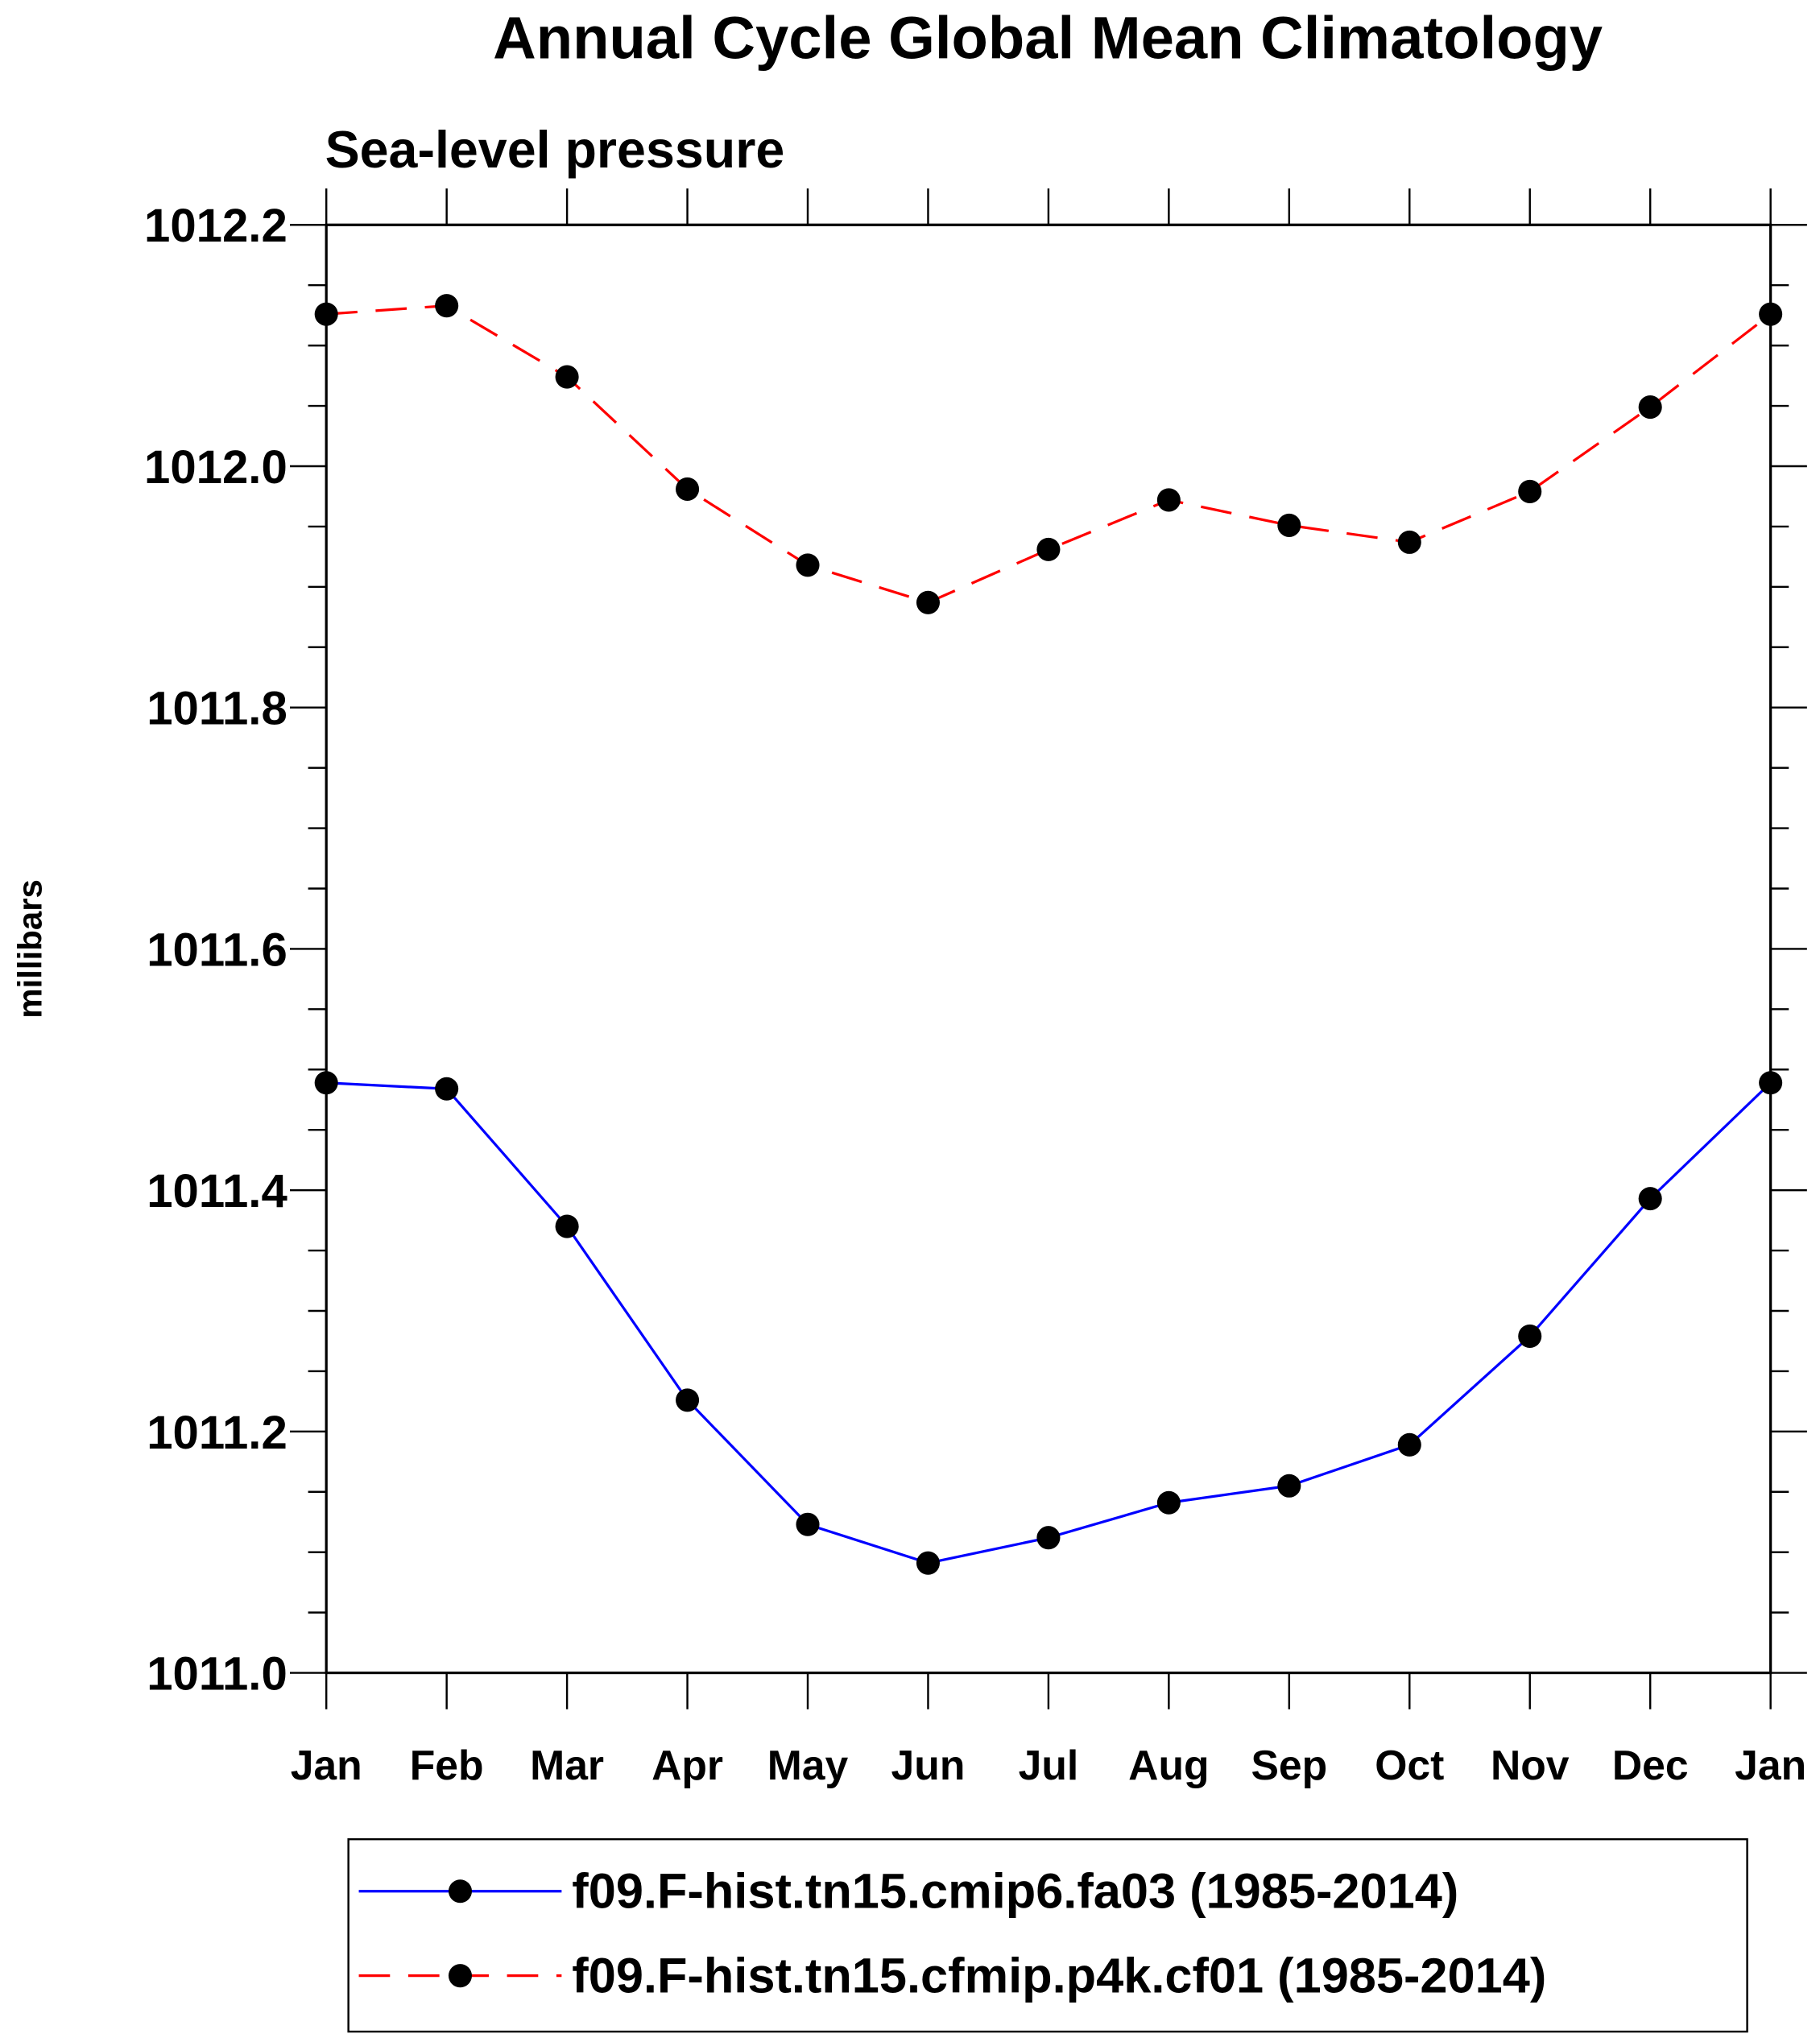 The height and width of the screenshot is (2042, 1820). I want to click on y-tick-label: 1011.8, so click(217, 709).